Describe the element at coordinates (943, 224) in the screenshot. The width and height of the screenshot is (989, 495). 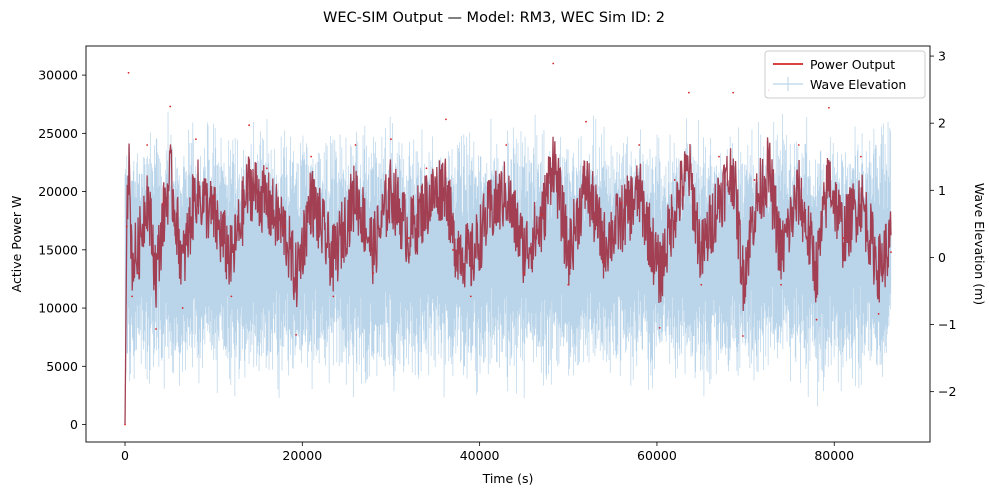
I see `y-axis-right: −2 −1 0 1 2 3` at that location.